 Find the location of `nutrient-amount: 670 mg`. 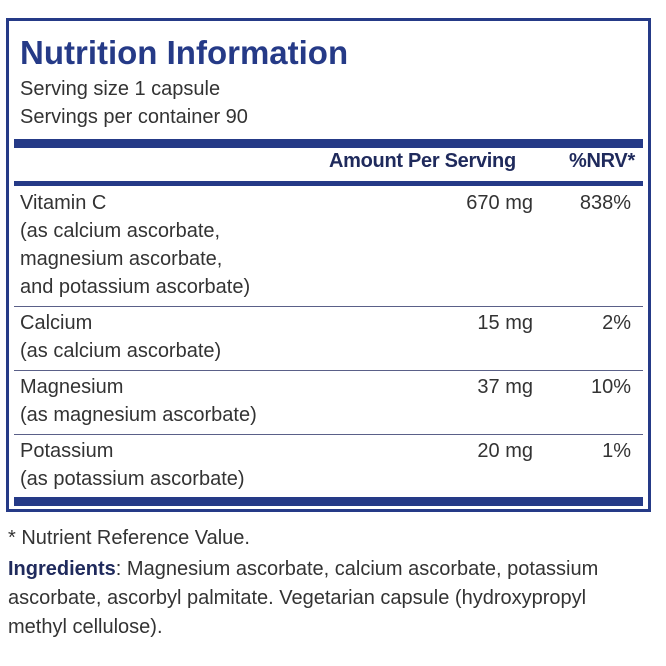

nutrient-amount: 670 mg is located at coordinates (499, 203).